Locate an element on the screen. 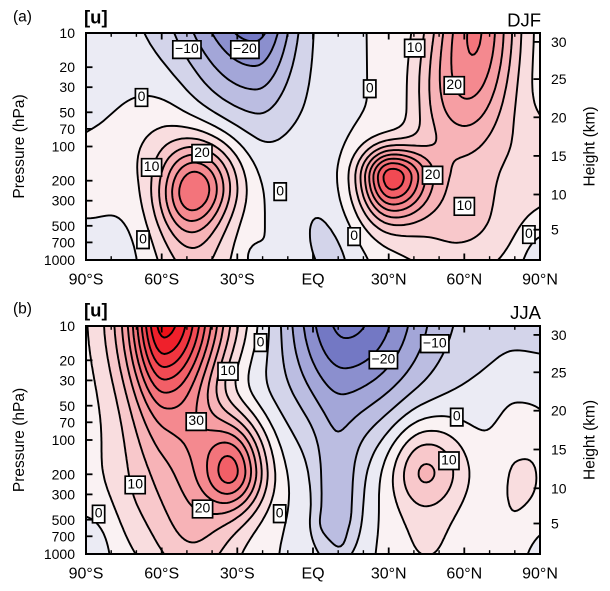  svg-text: JJA is located at coordinates (526, 312).